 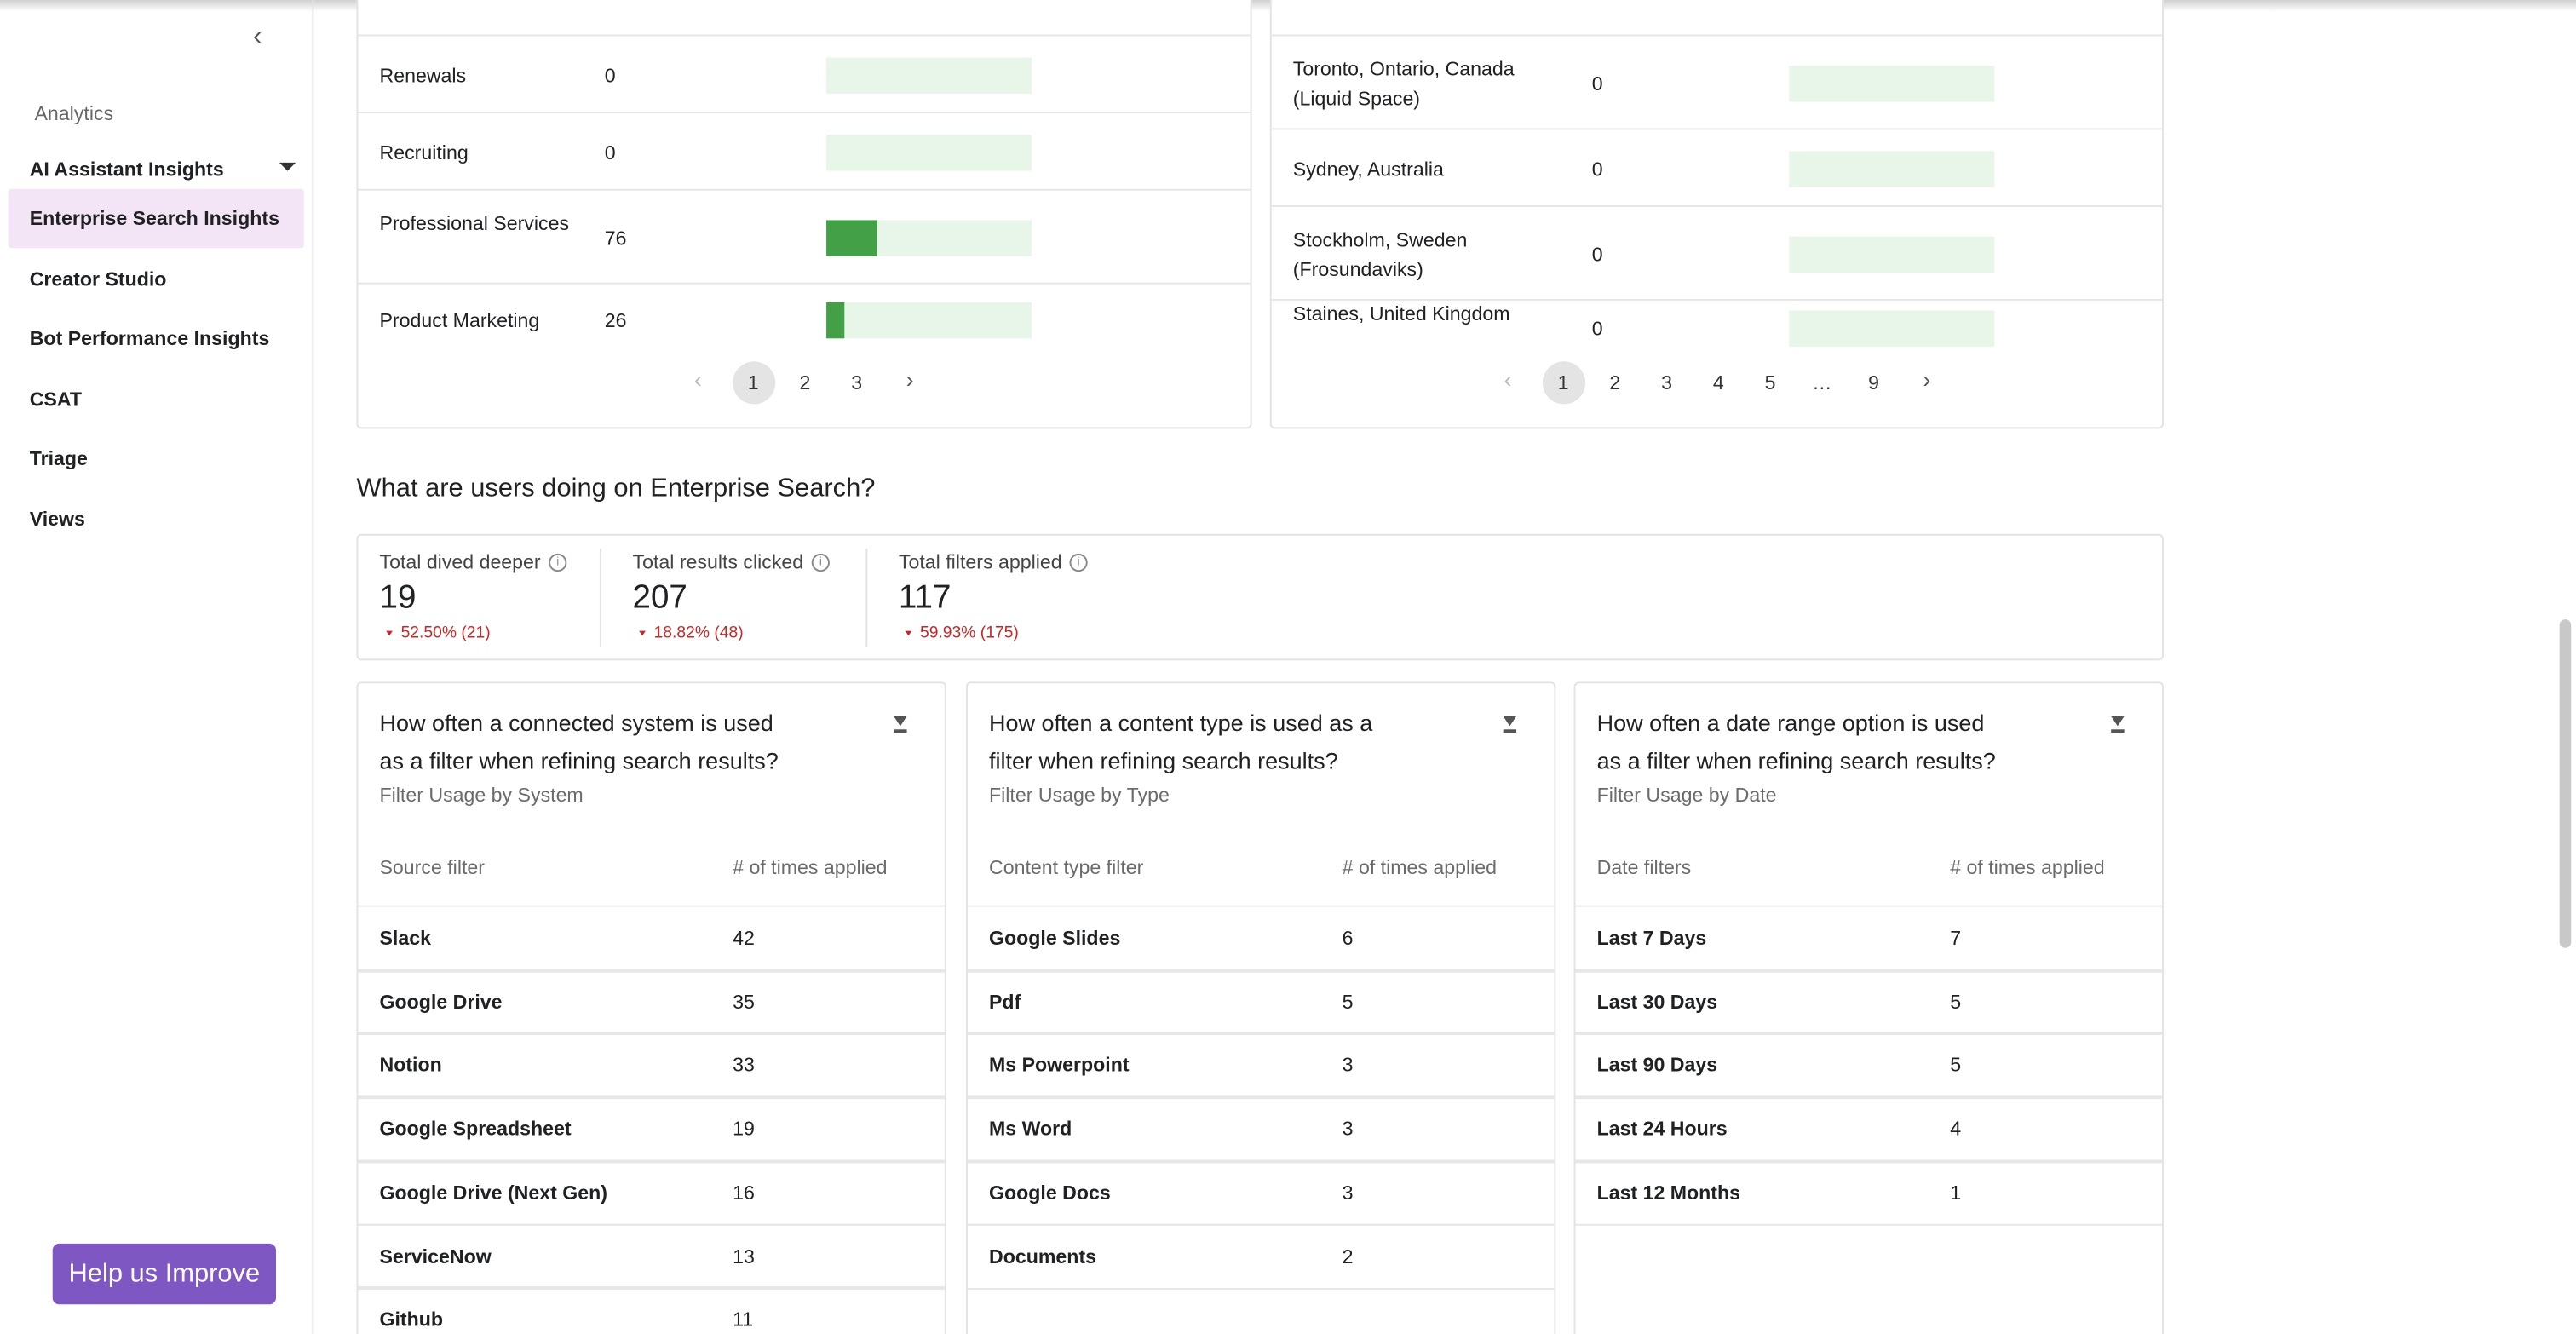 I want to click on table-row: Toronto, Ontario, Canada (Liquid Space) 0, so click(x=1717, y=81).